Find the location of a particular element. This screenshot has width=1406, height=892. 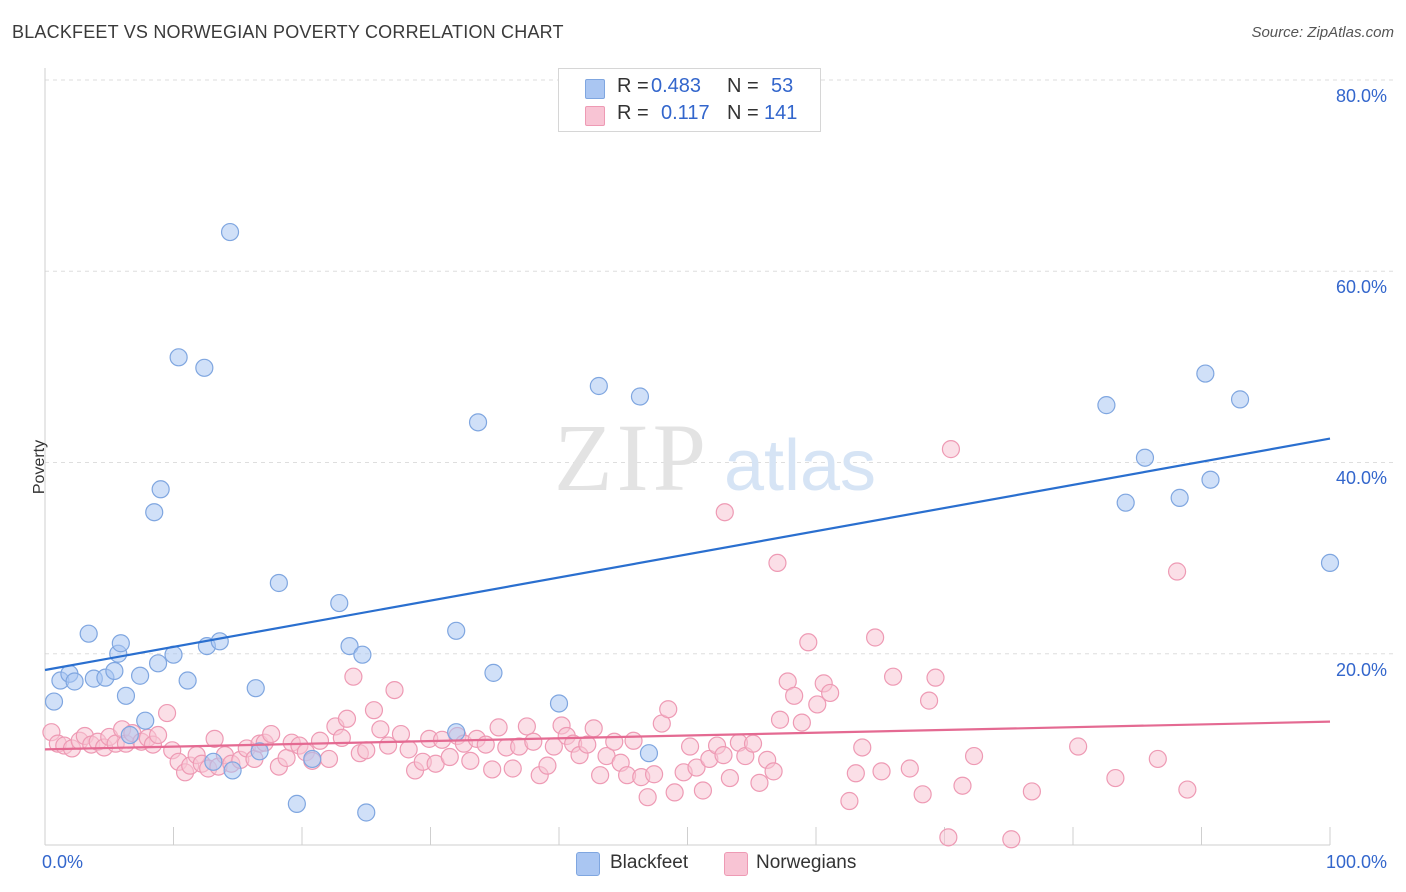

y-tick-label-20: 20.0% is located at coordinates (1362, 670).